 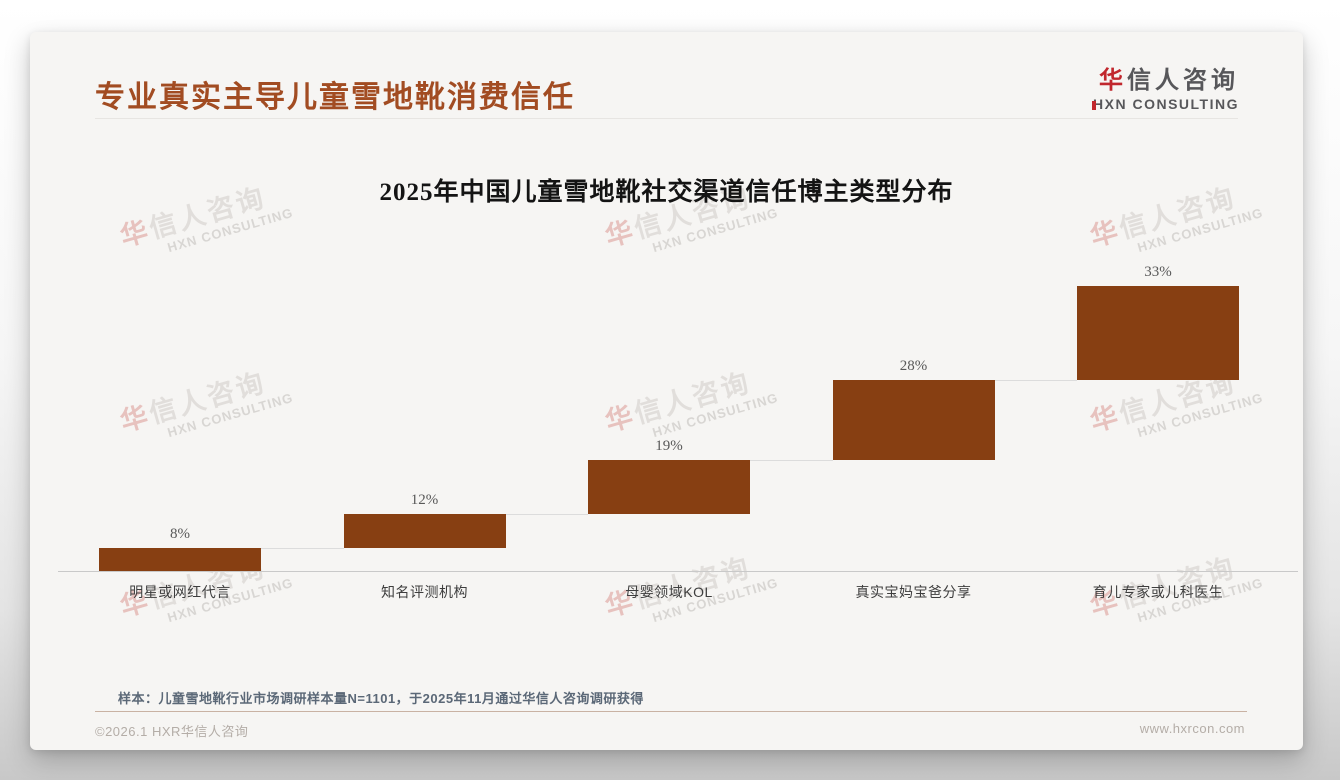 What do you see at coordinates (1183, 80) in the screenshot?
I see `brand-logo-cn-rest: 信人咨询` at bounding box center [1183, 80].